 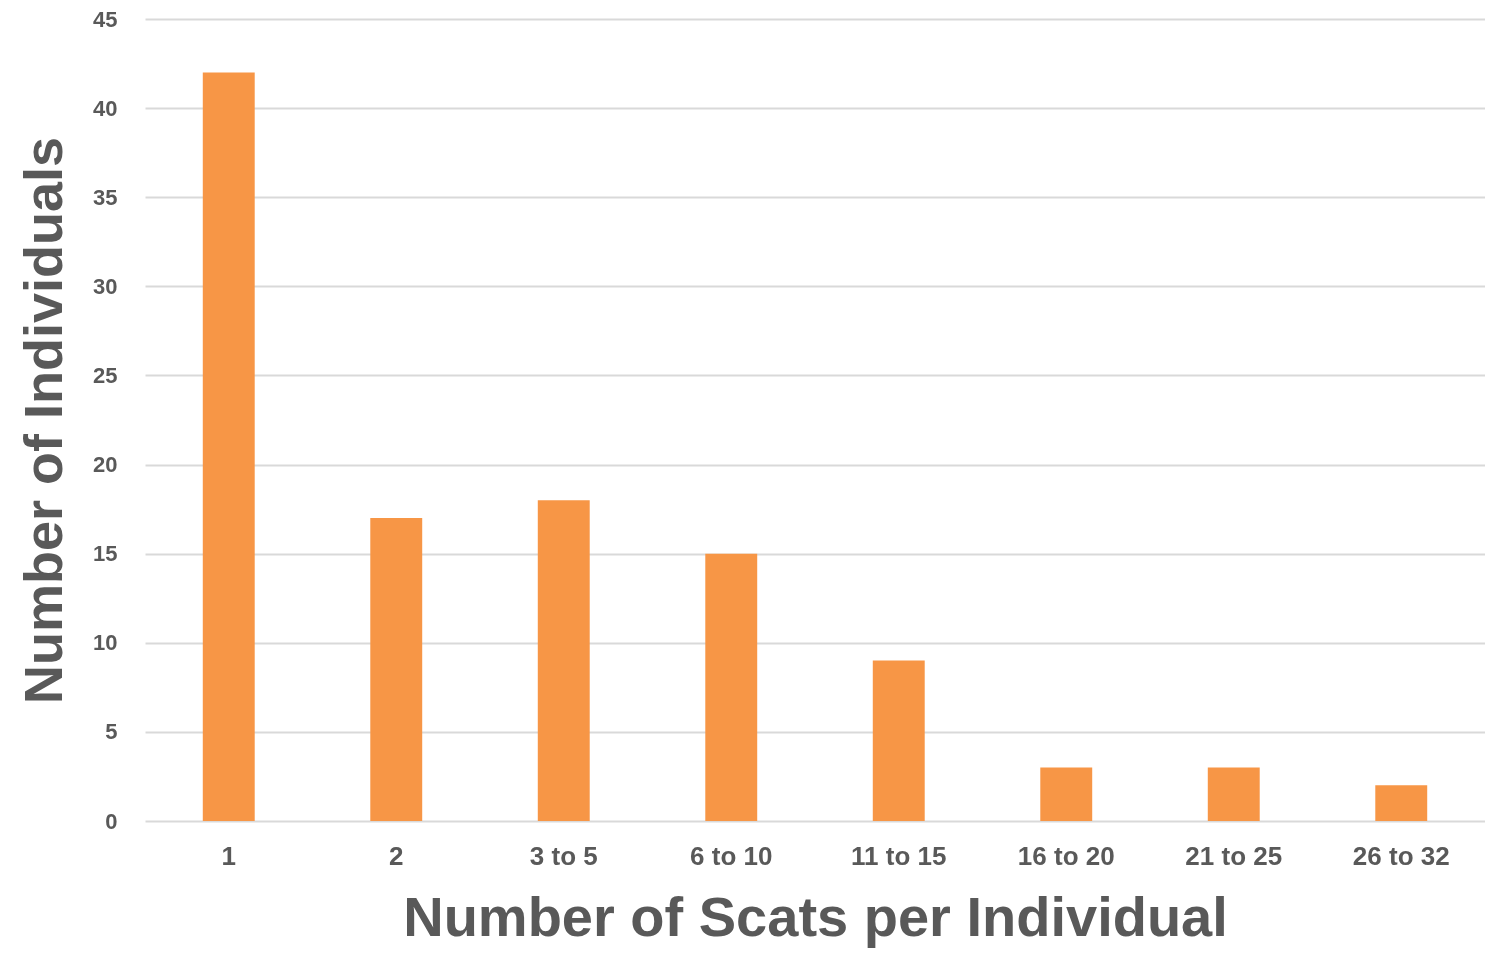 I want to click on x-tick-label: 26 to 32, so click(x=1401, y=855).